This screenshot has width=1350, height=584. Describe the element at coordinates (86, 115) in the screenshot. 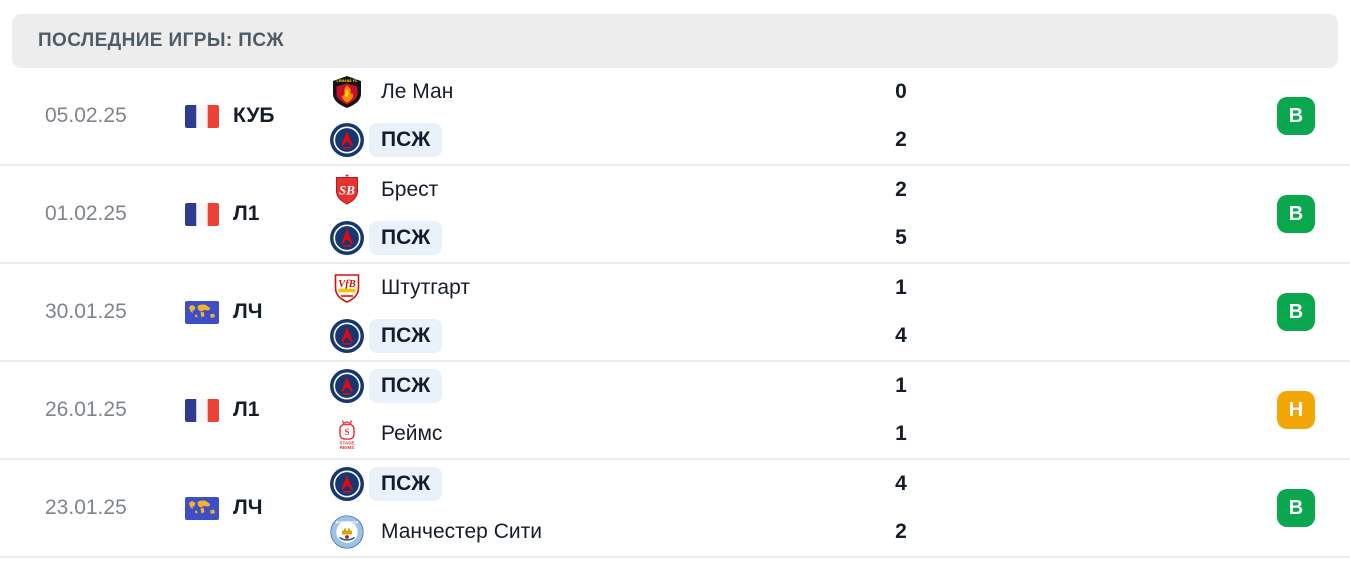

I see `match-date: 05.02.25` at that location.